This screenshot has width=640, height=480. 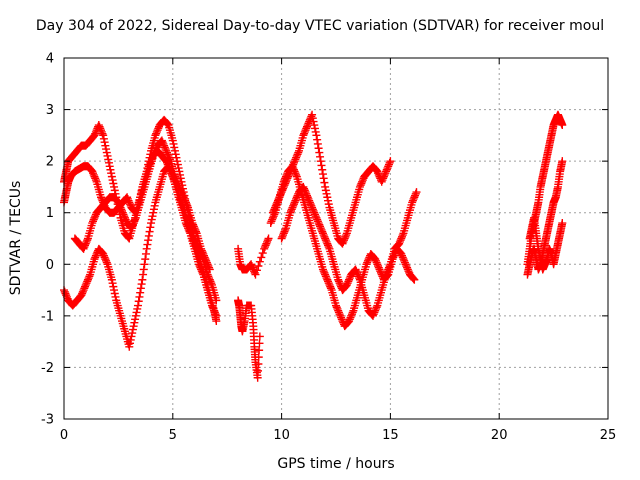 I want to click on x-tick-label: 15, so click(x=390, y=435).